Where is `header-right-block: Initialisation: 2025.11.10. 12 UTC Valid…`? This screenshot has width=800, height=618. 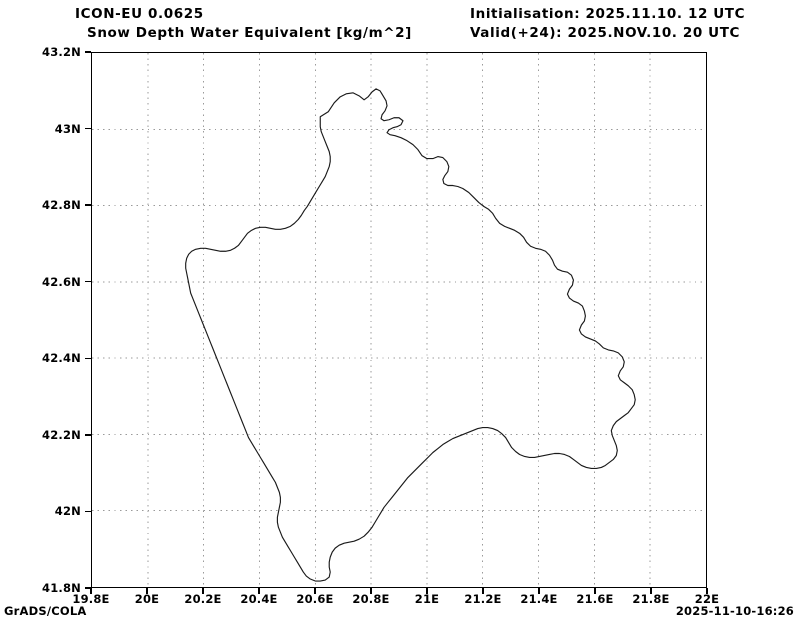
header-right-block: Initialisation: 2025.11.10. 12 UTC Valid… is located at coordinates (630, 24).